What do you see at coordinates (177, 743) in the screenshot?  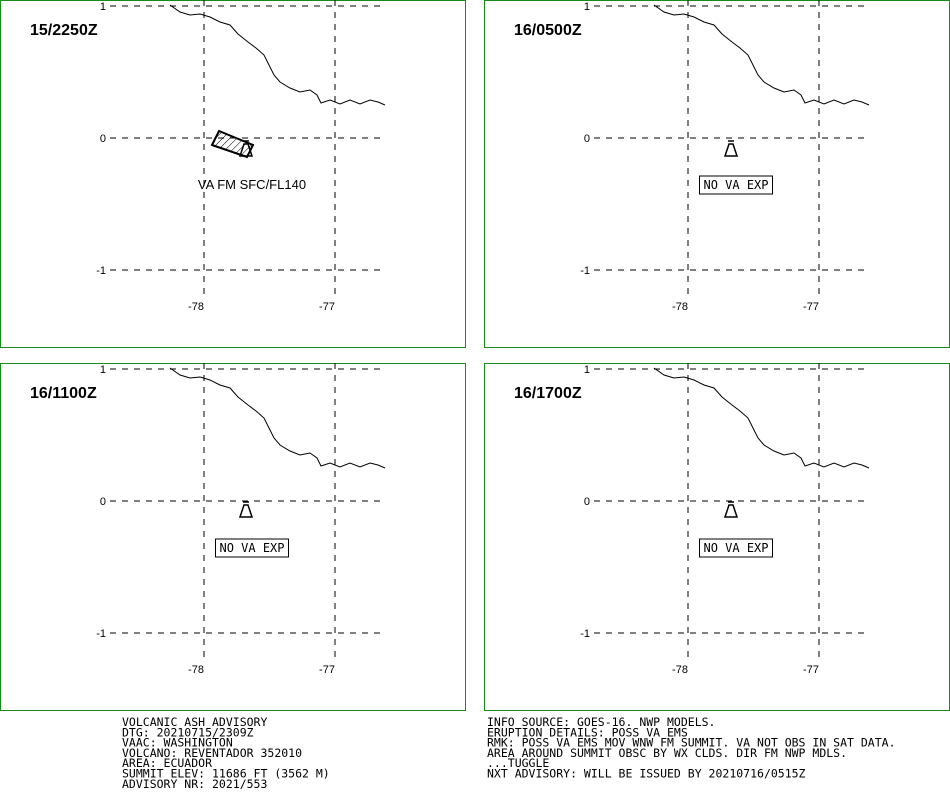 I see `advisory-line: VAAC: WASHINGTON` at bounding box center [177, 743].